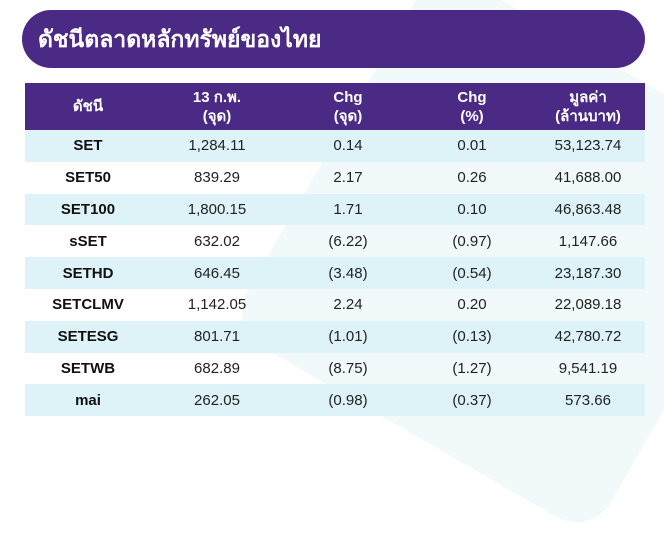 This screenshot has height=537, width=664. I want to click on table-cell: 682.89, so click(217, 368).